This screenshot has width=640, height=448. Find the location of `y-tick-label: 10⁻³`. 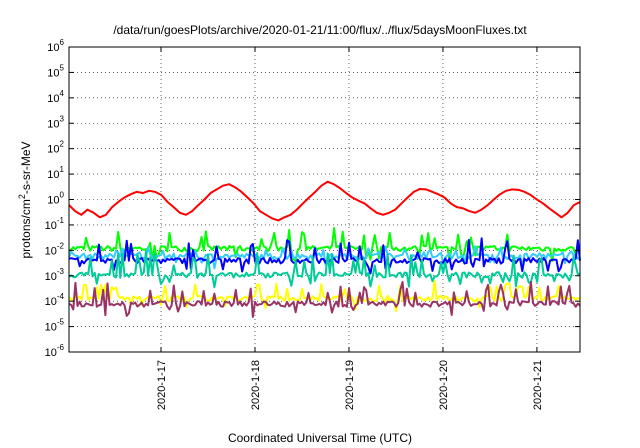

y-tick-label: 10⁻³ is located at coordinates (55, 275).